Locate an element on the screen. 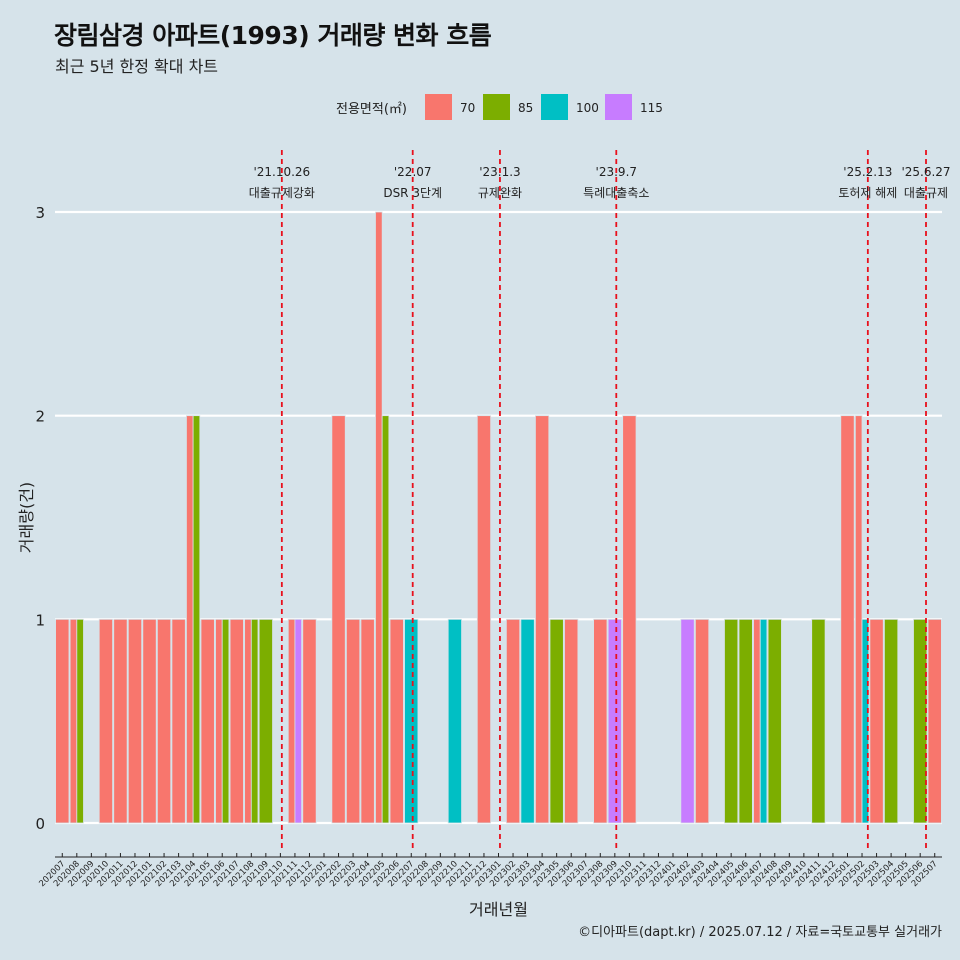 This screenshot has height=960, width=960. event-label: 대출규제 is located at coordinates (926, 193).